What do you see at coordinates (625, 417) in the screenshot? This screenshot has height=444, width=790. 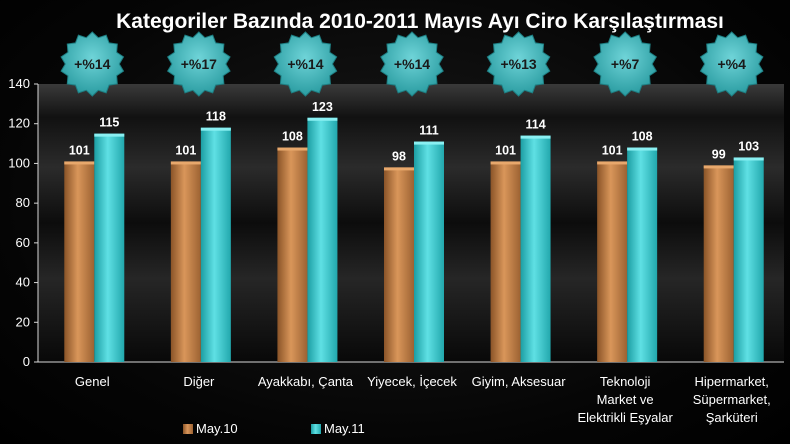 I see `category-label: Elektrikli Eşyalar` at bounding box center [625, 417].